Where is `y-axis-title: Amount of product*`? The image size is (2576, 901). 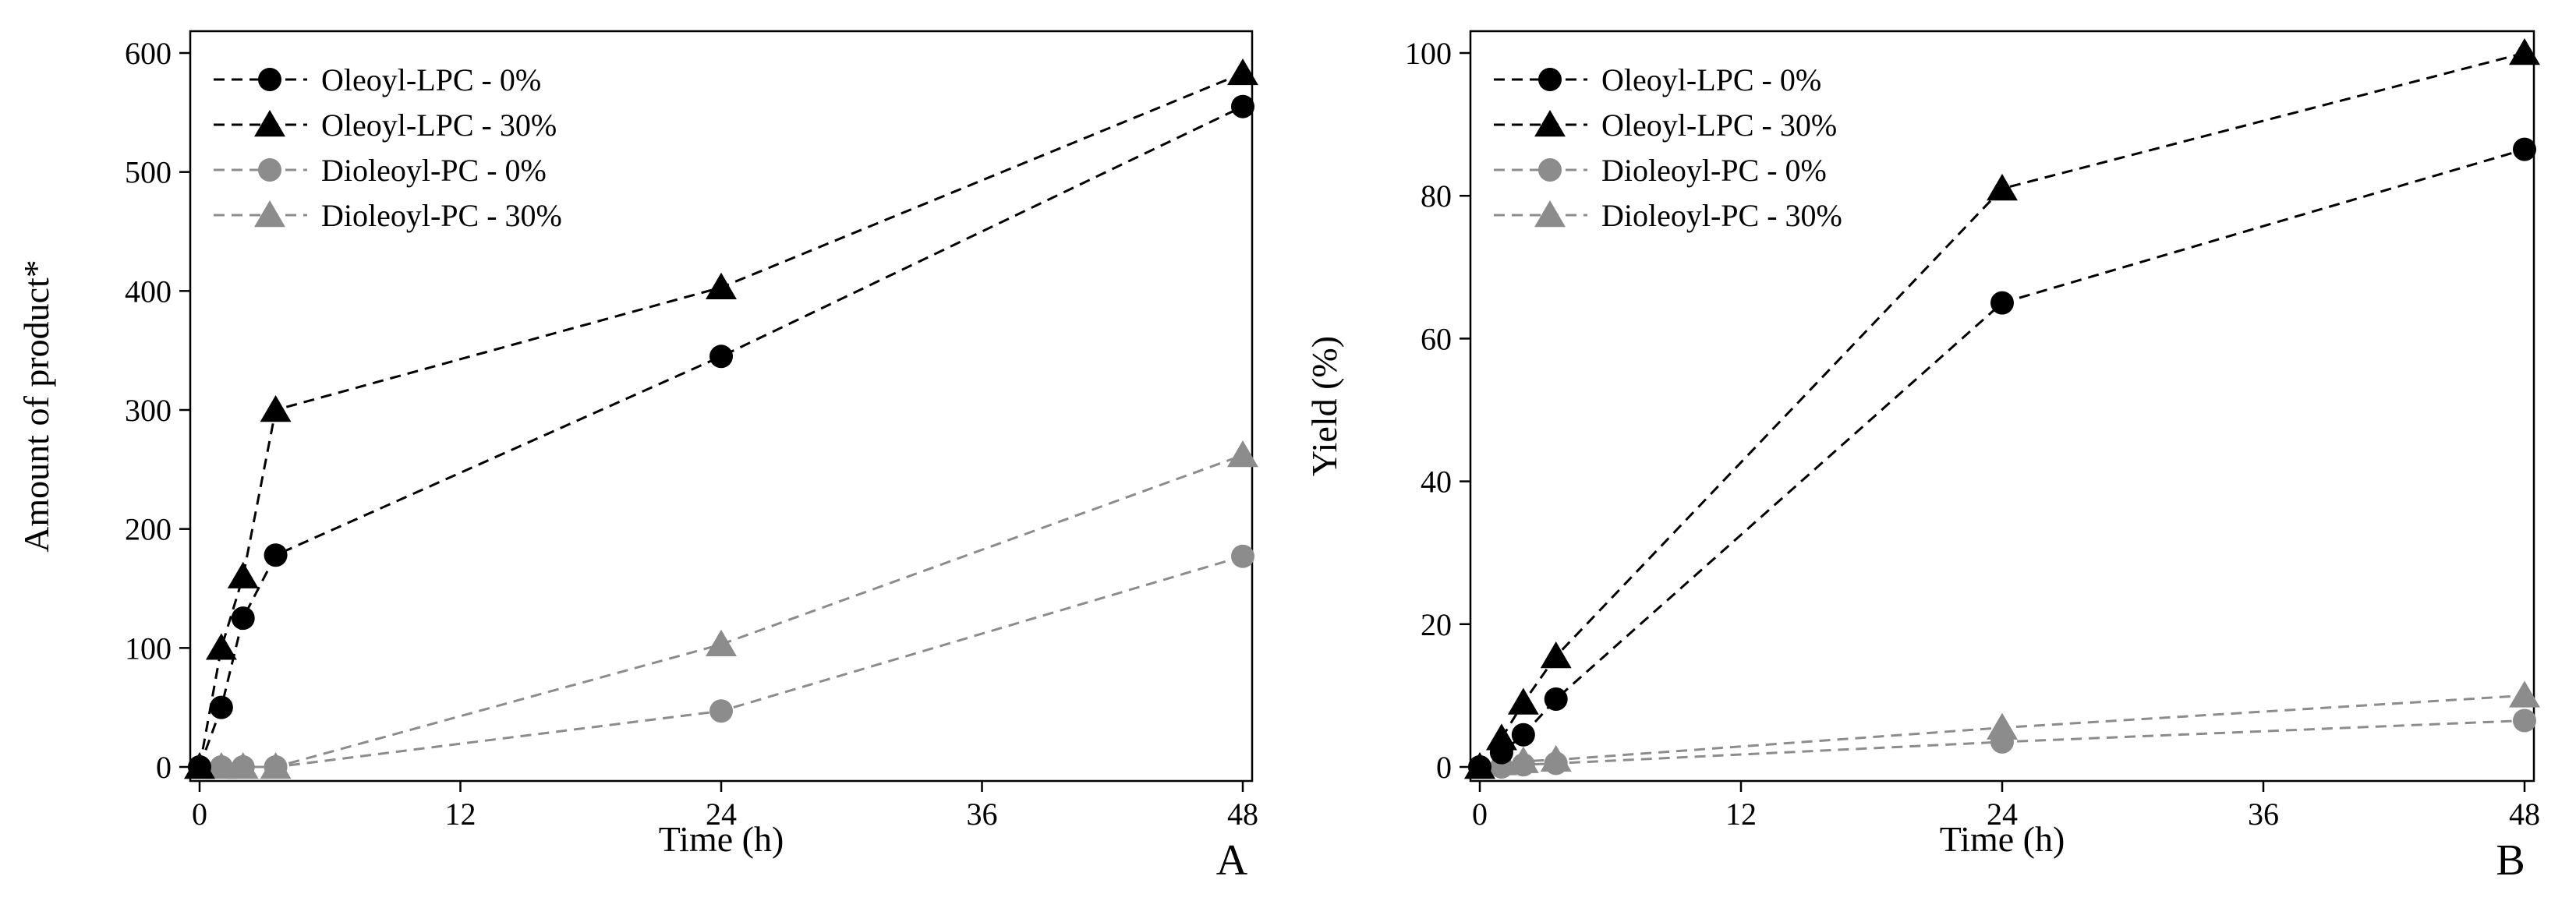 y-axis-title: Amount of product* is located at coordinates (36, 406).